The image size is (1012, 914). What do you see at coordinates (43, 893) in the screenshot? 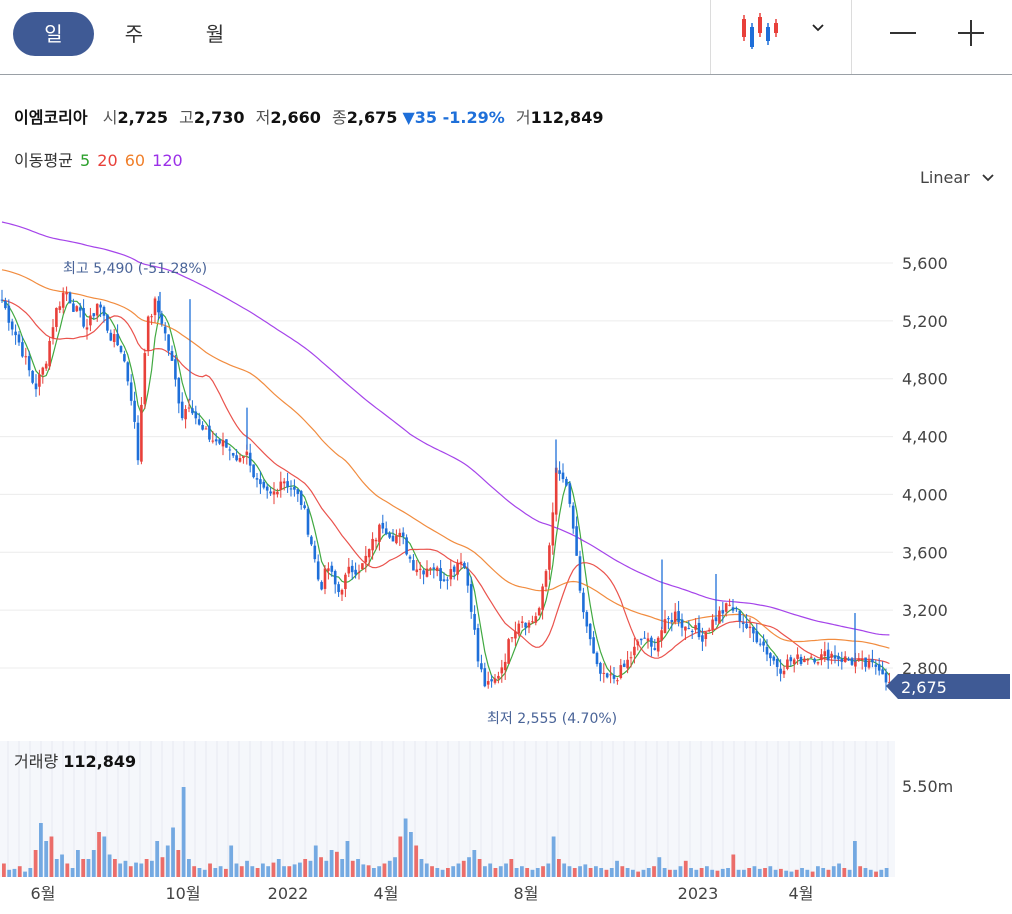
I see `x-tick-label: 6월` at bounding box center [43, 893].